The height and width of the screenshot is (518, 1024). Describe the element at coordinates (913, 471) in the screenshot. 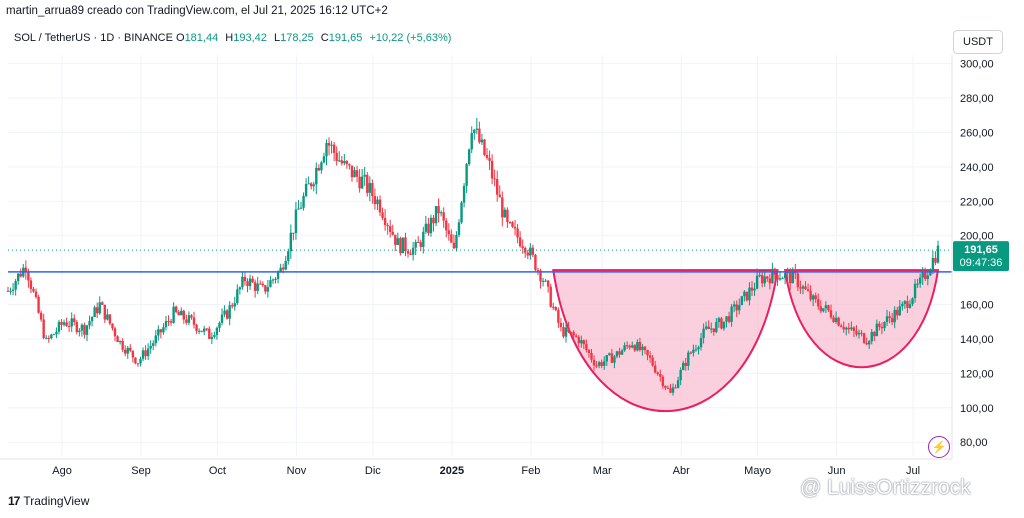

I see `x-tick-label: Jul` at that location.